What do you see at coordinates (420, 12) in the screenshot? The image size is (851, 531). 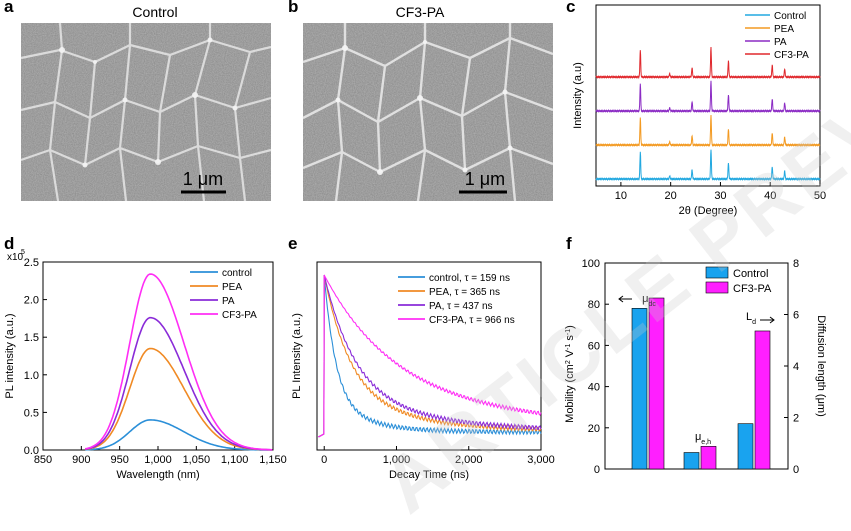 I see `sem-title-cf3pa: CF3-PA` at bounding box center [420, 12].